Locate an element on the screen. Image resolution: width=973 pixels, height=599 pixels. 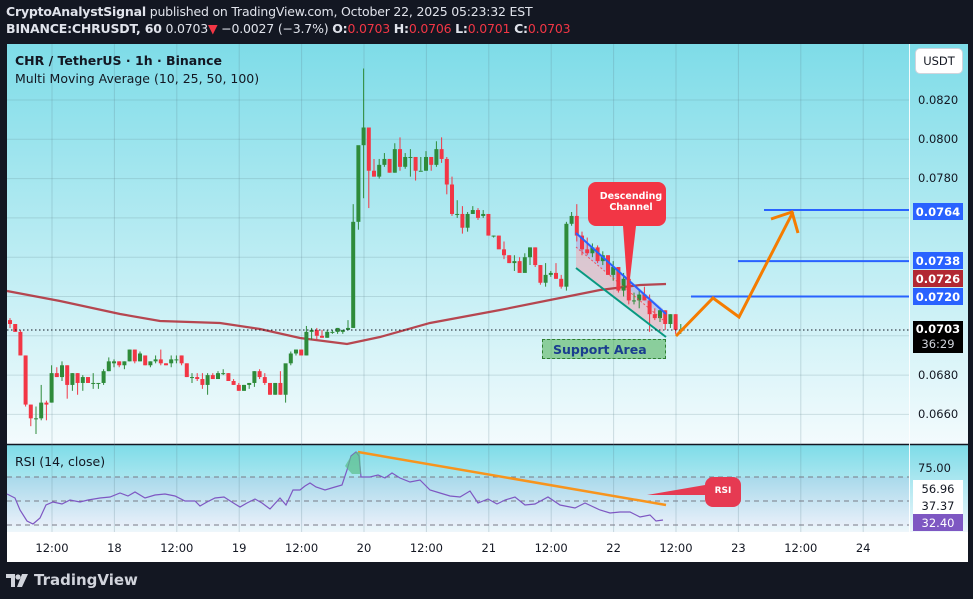
time-tick: 18 is located at coordinates (114, 548).